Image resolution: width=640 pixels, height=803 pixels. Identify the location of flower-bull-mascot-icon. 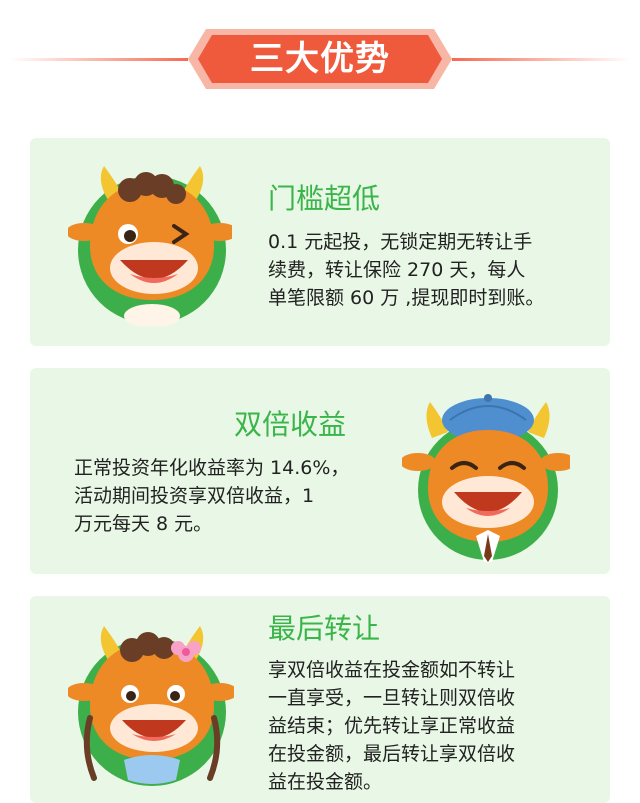
(151, 706).